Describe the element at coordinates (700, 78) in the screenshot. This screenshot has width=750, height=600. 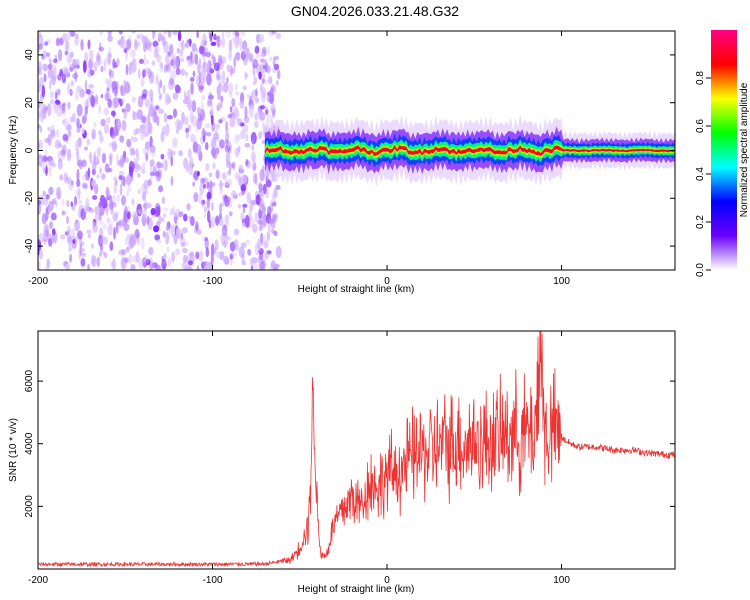
I see `colorbar-tick-label: 0.8` at that location.